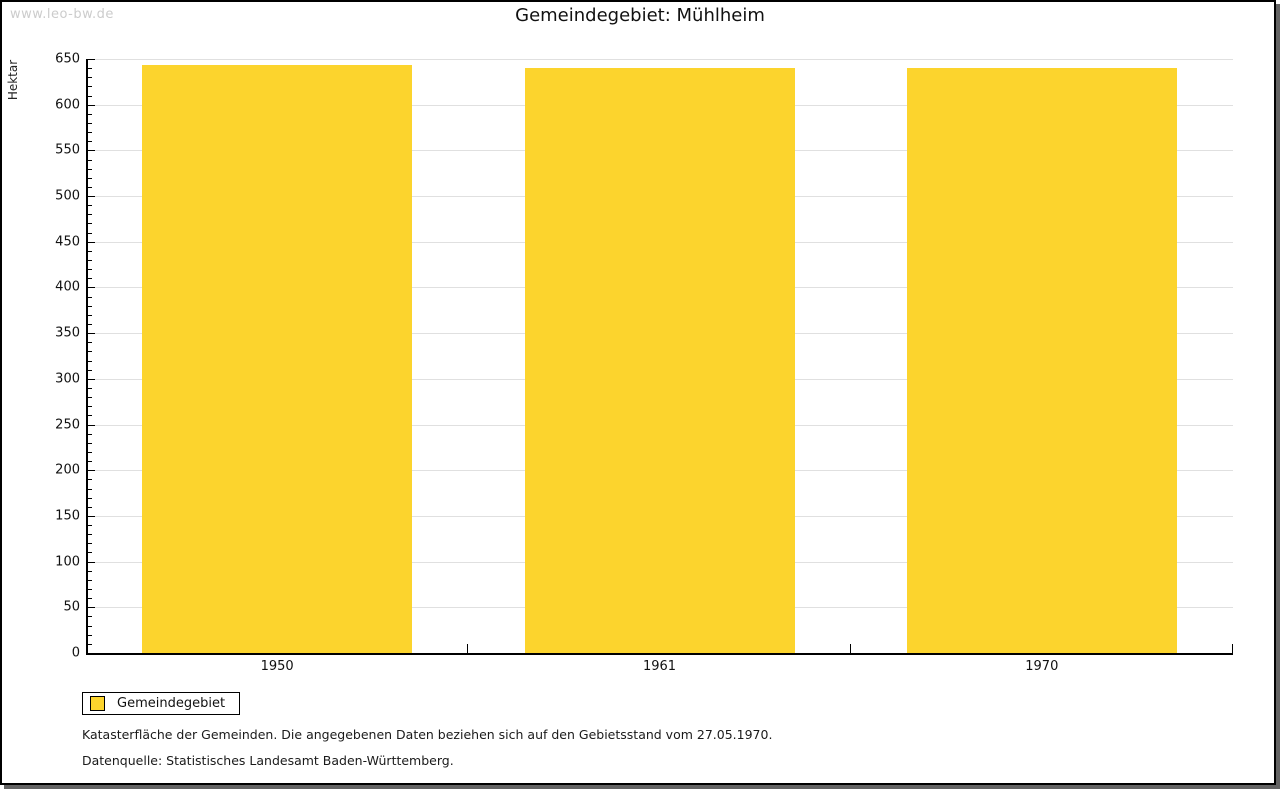 This screenshot has height=791, width=1280. What do you see at coordinates (67, 562) in the screenshot?
I see `y-tick-label-100: 100` at bounding box center [67, 562].